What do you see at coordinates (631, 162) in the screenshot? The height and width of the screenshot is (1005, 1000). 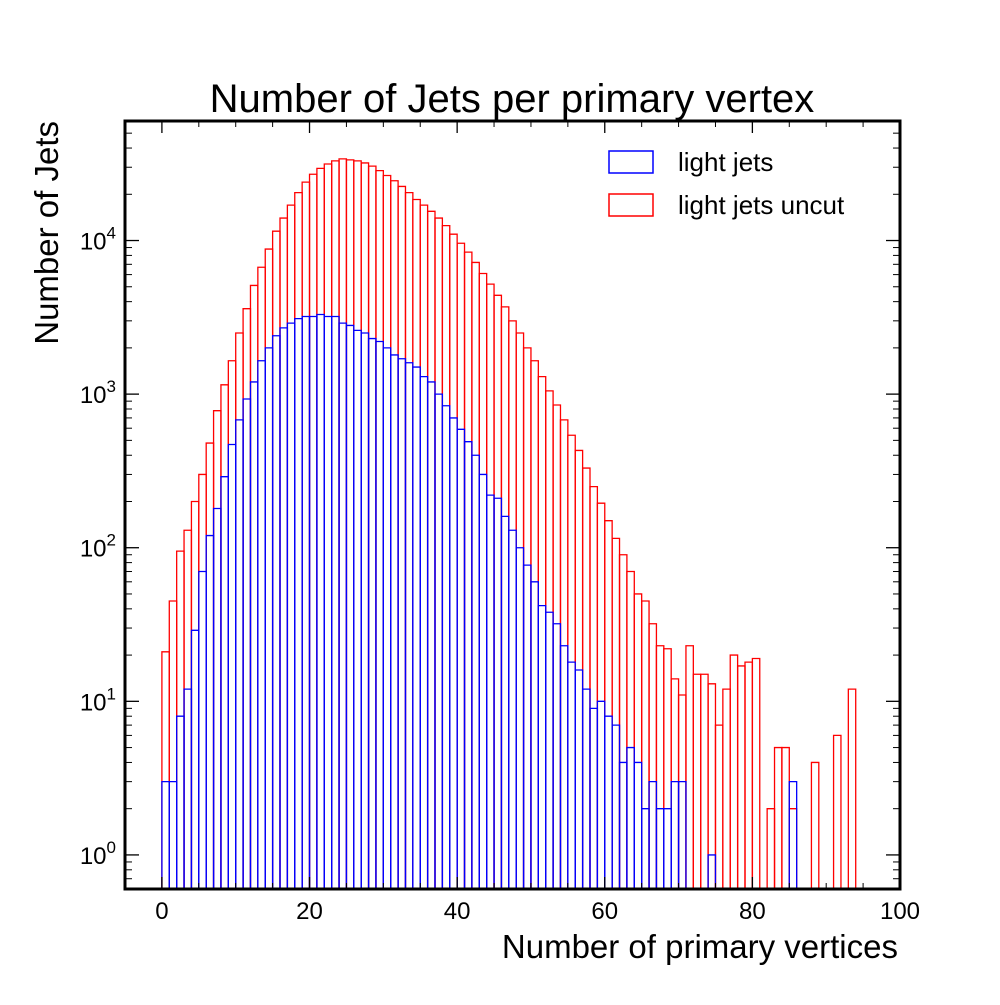 I see `legend-swatch-light-jets` at bounding box center [631, 162].